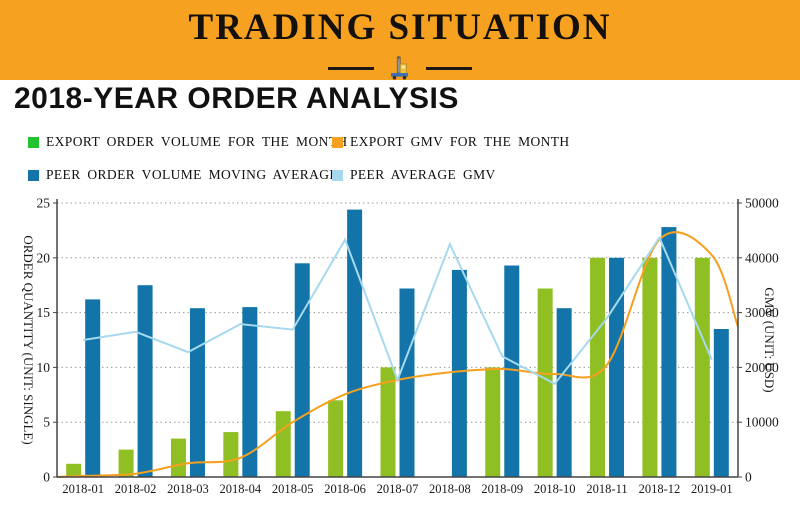  What do you see at coordinates (293, 489) in the screenshot?
I see `axis-label: 2018-05` at bounding box center [293, 489].